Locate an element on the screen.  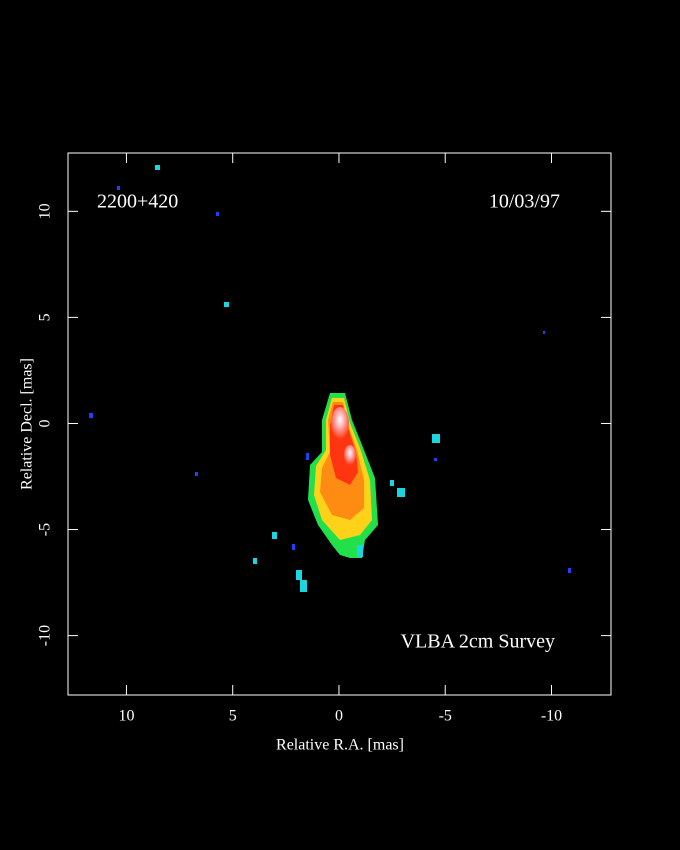
x-tick-label: -5 is located at coordinates (445, 716).